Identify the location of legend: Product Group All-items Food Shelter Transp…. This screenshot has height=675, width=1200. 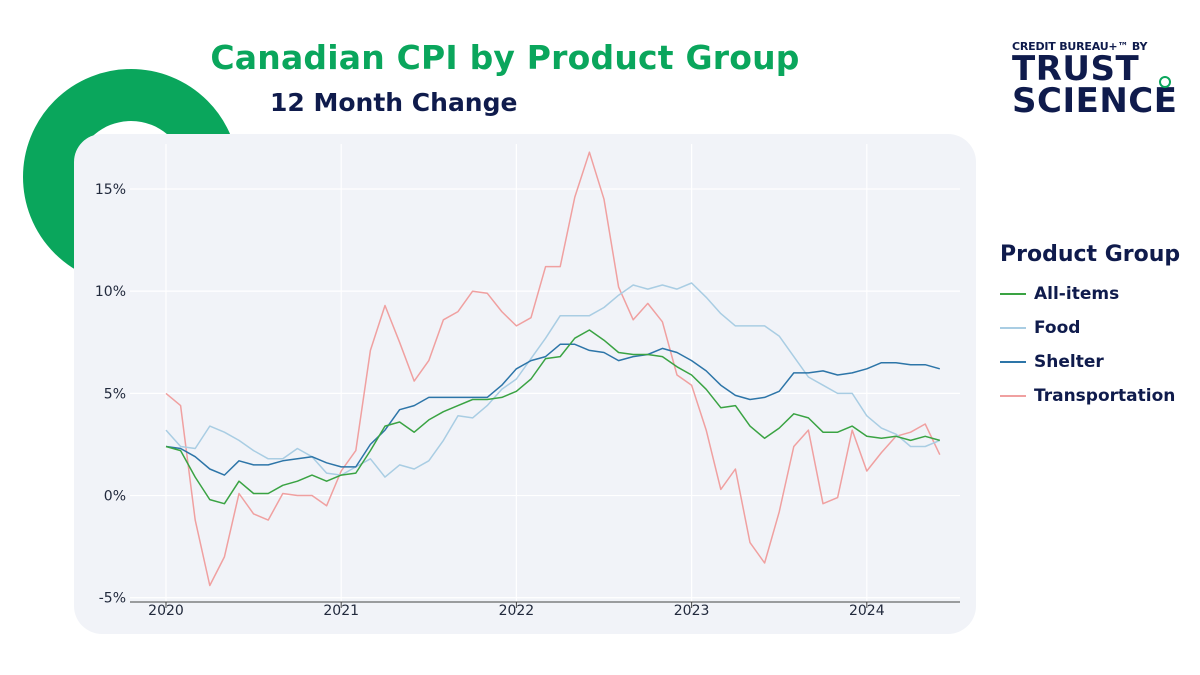
(1097, 327).